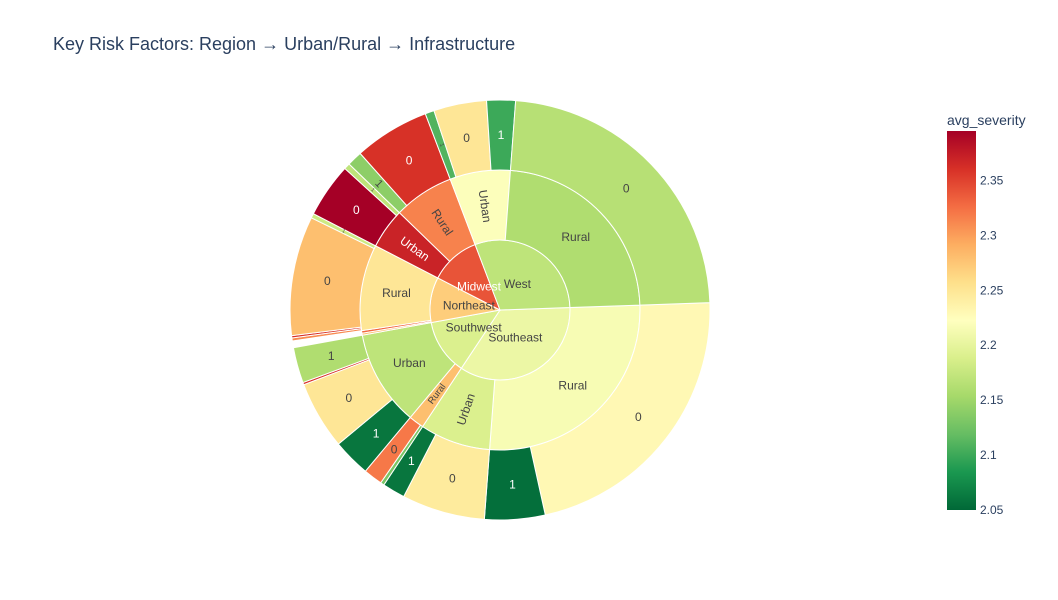  What do you see at coordinates (572, 386) in the screenshot?
I see `sunburst-label-0-0: Rural` at bounding box center [572, 386].